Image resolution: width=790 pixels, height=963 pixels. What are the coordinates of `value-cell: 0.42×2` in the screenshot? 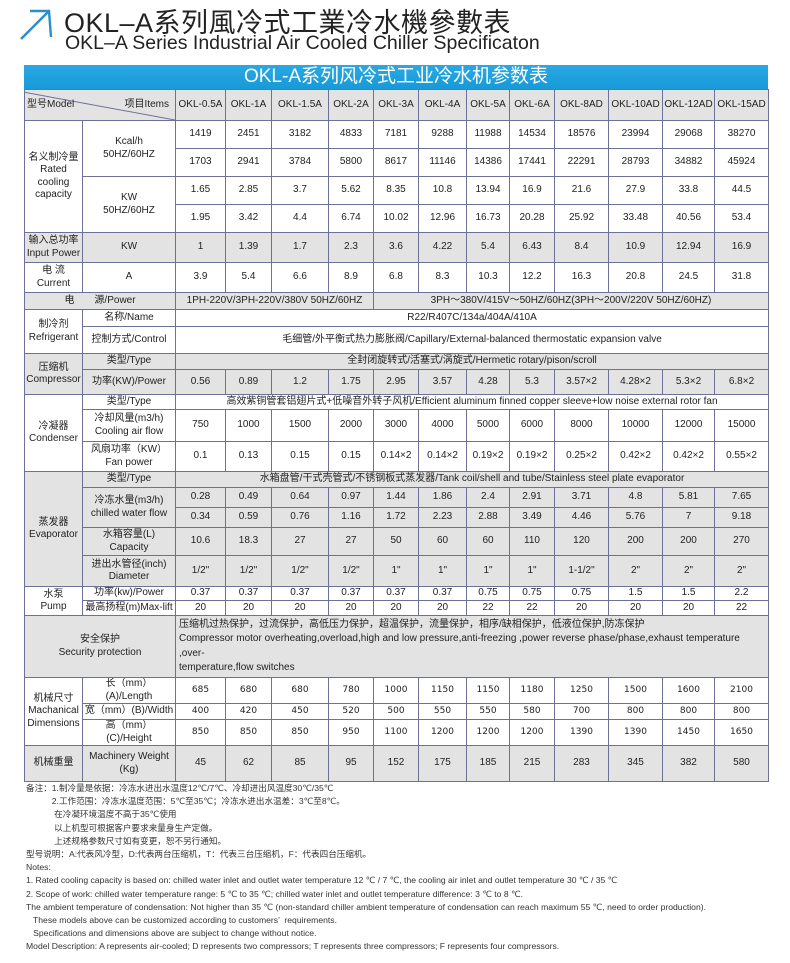 It's located at (635, 456).